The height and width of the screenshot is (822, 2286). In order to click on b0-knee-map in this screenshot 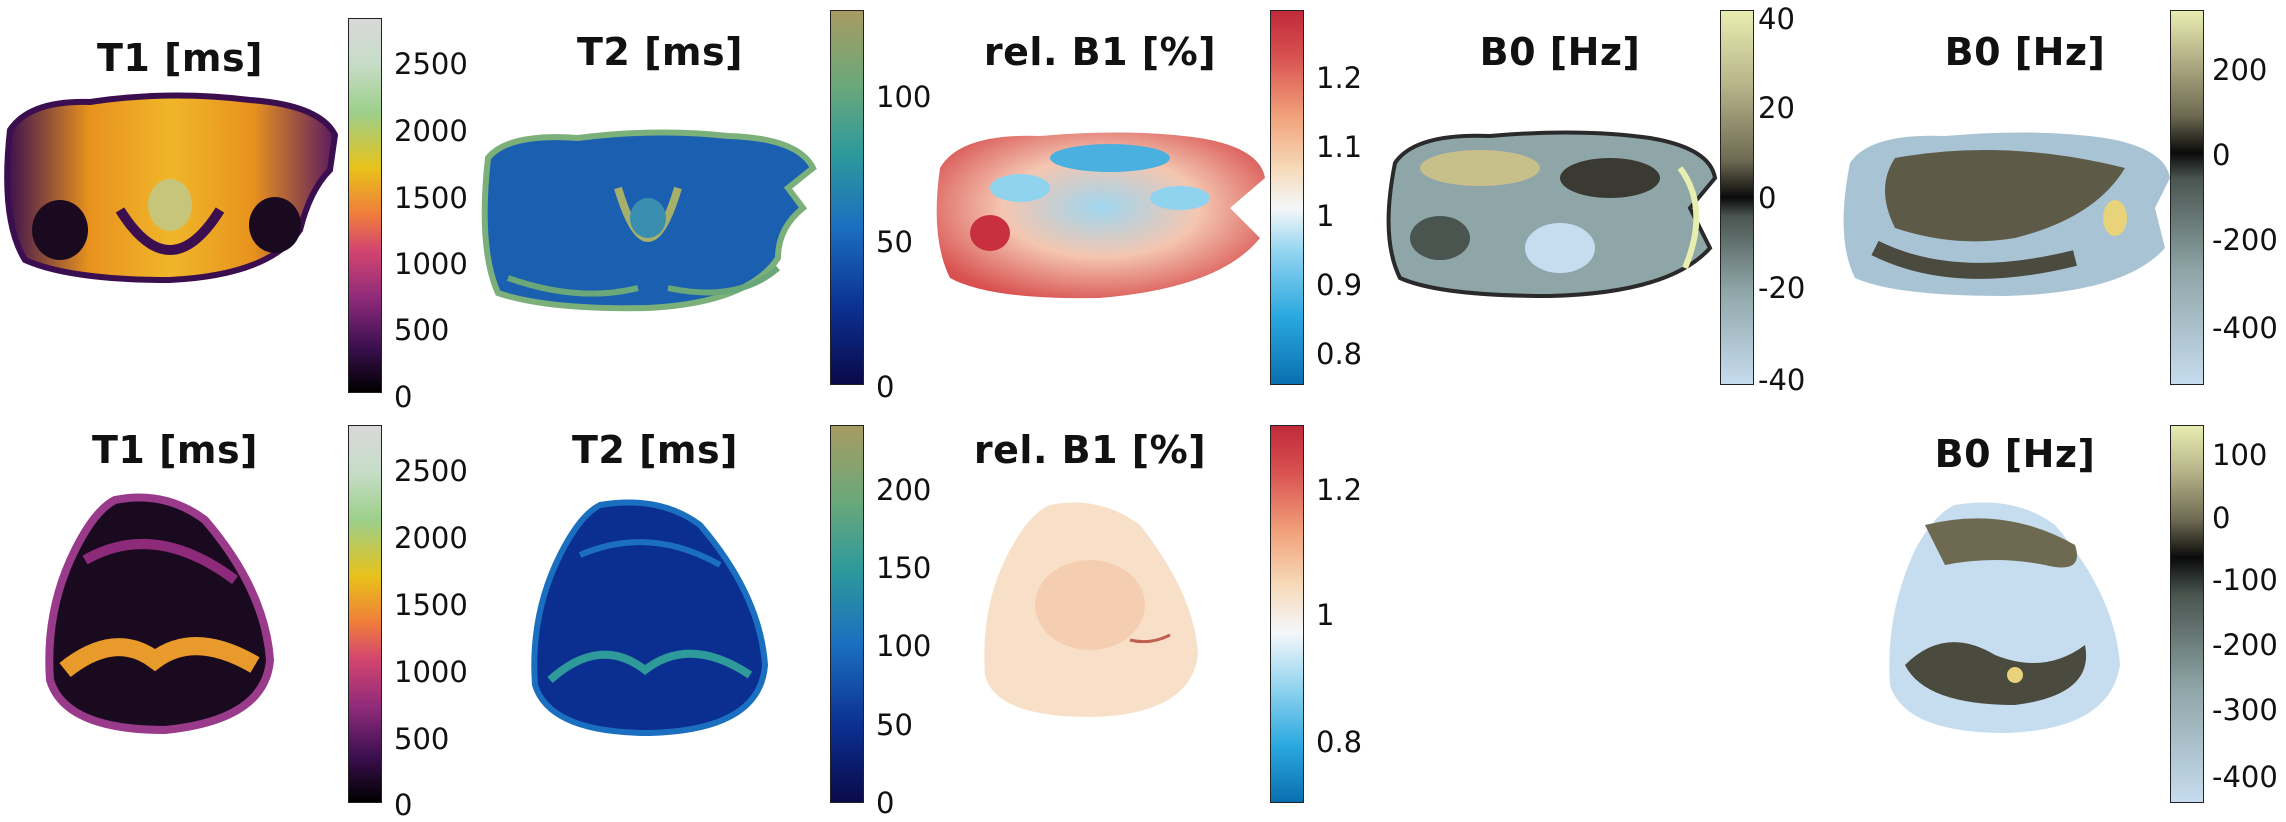, I will do `click(2005, 615)`.